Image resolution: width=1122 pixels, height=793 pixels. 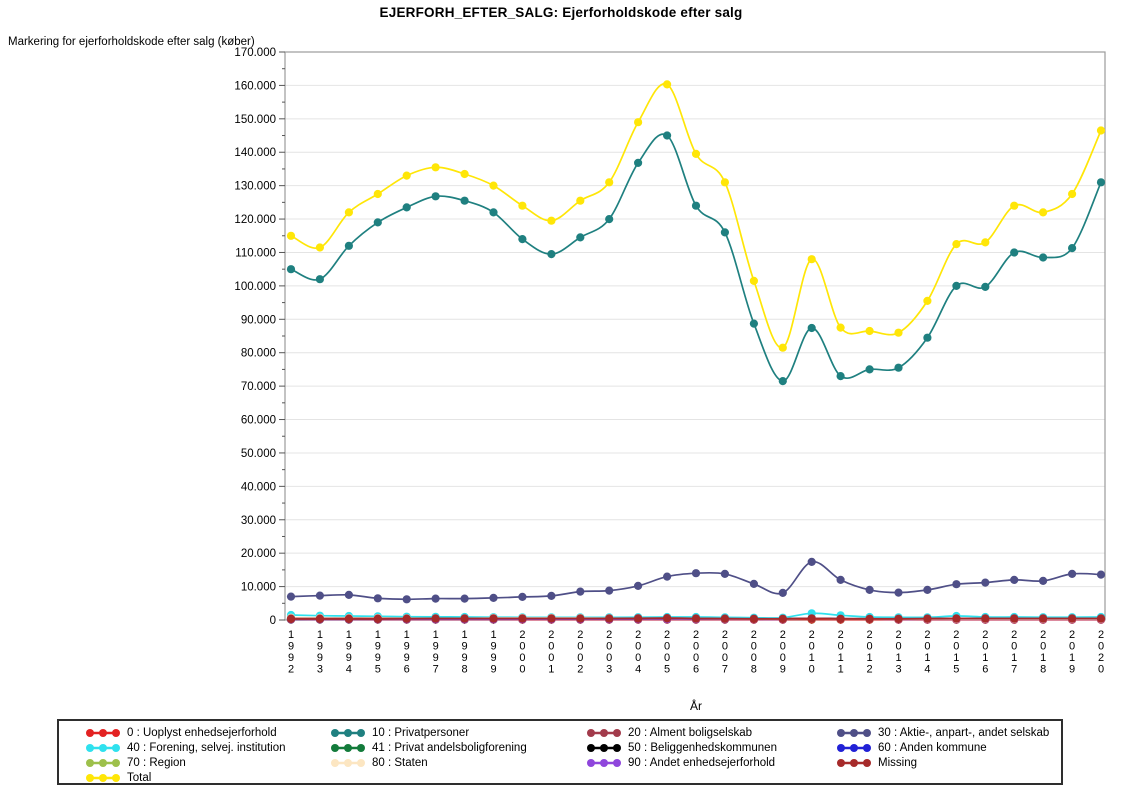 I want to click on series-missing, so click(x=696, y=619).